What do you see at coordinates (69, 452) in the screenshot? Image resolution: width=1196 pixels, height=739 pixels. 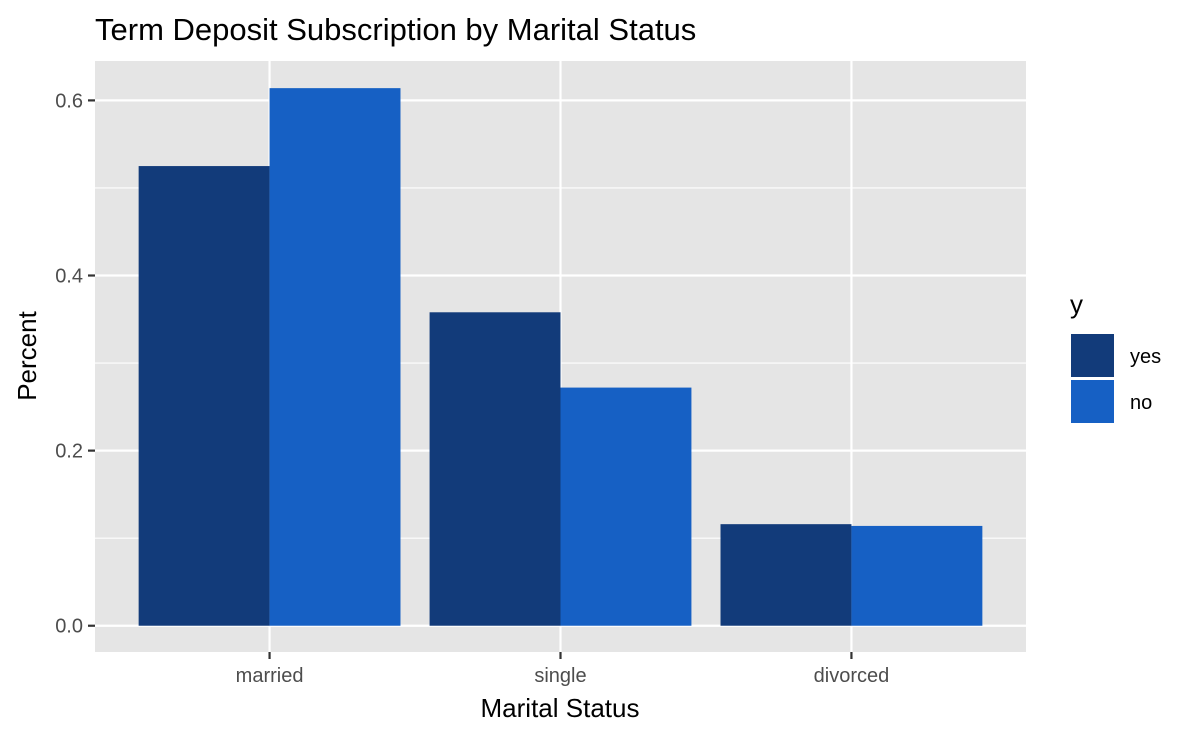 I see `y-tick-label: 0.2` at bounding box center [69, 452].